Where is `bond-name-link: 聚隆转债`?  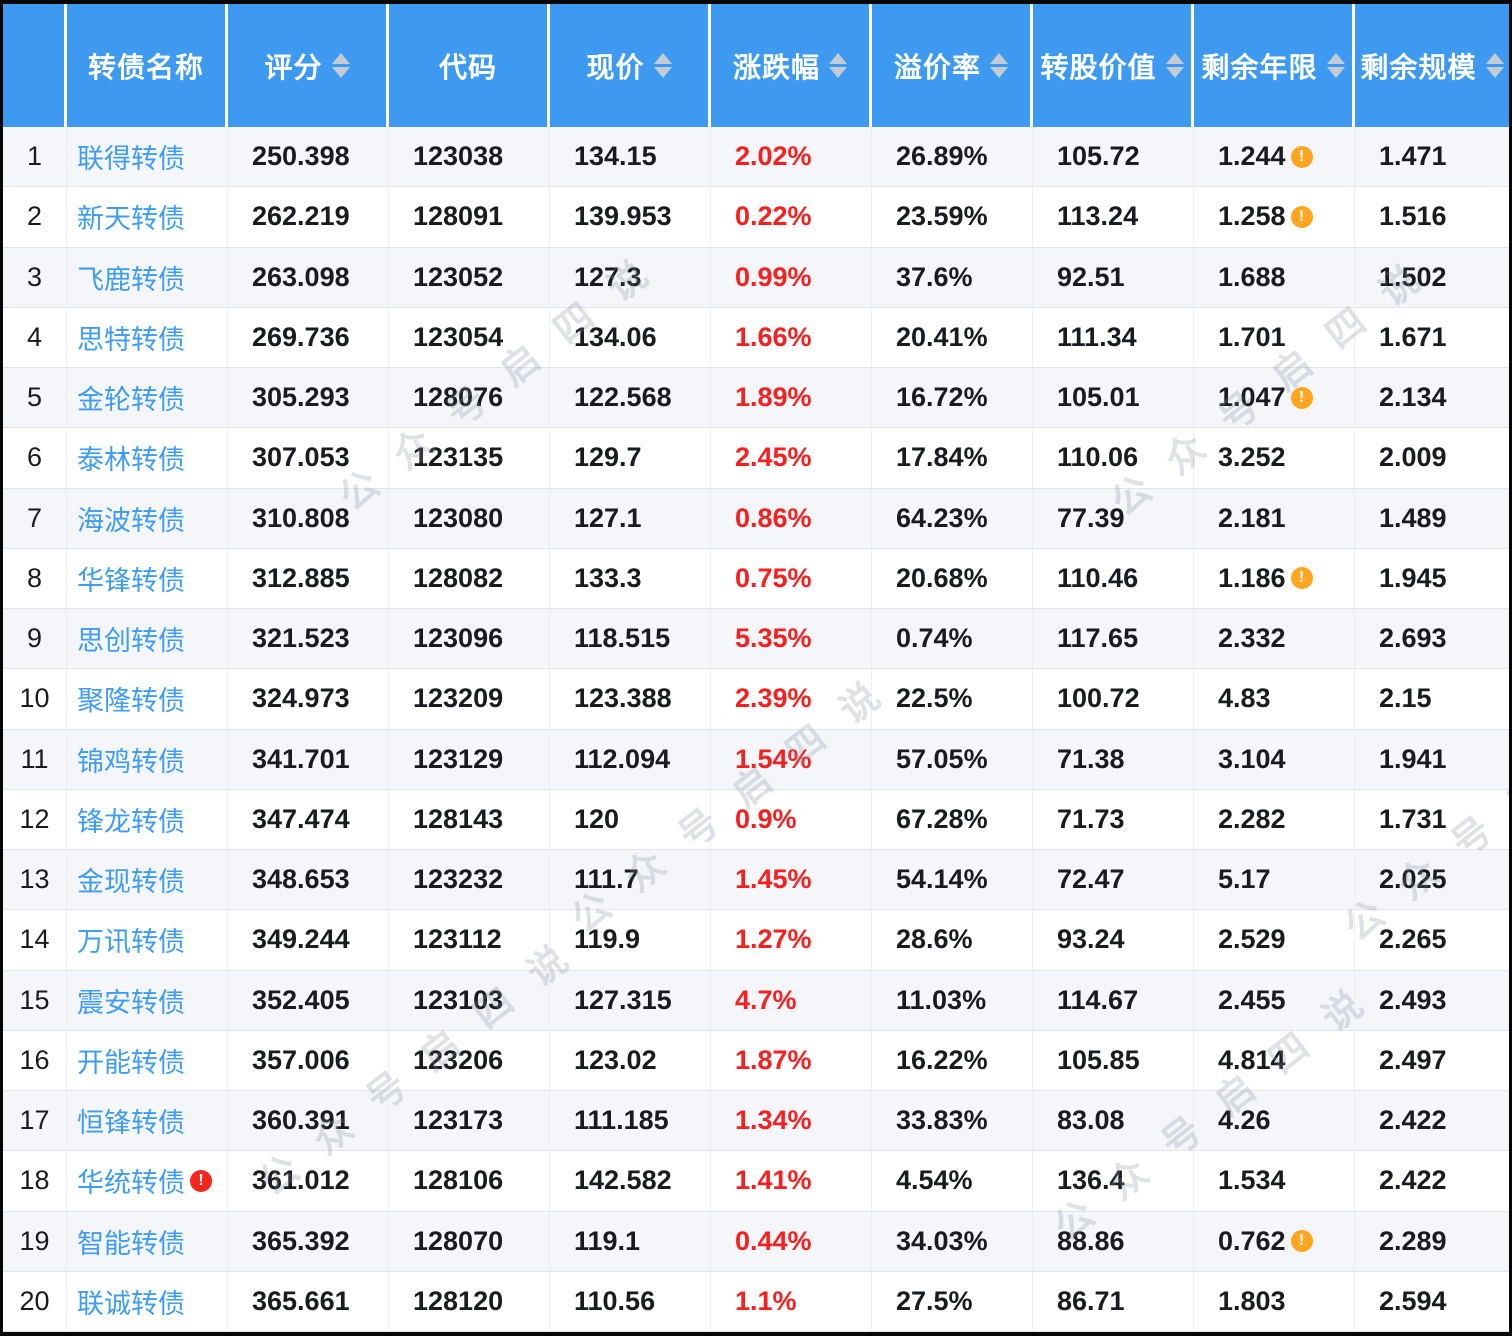 bond-name-link: 聚隆转债 is located at coordinates (131, 701).